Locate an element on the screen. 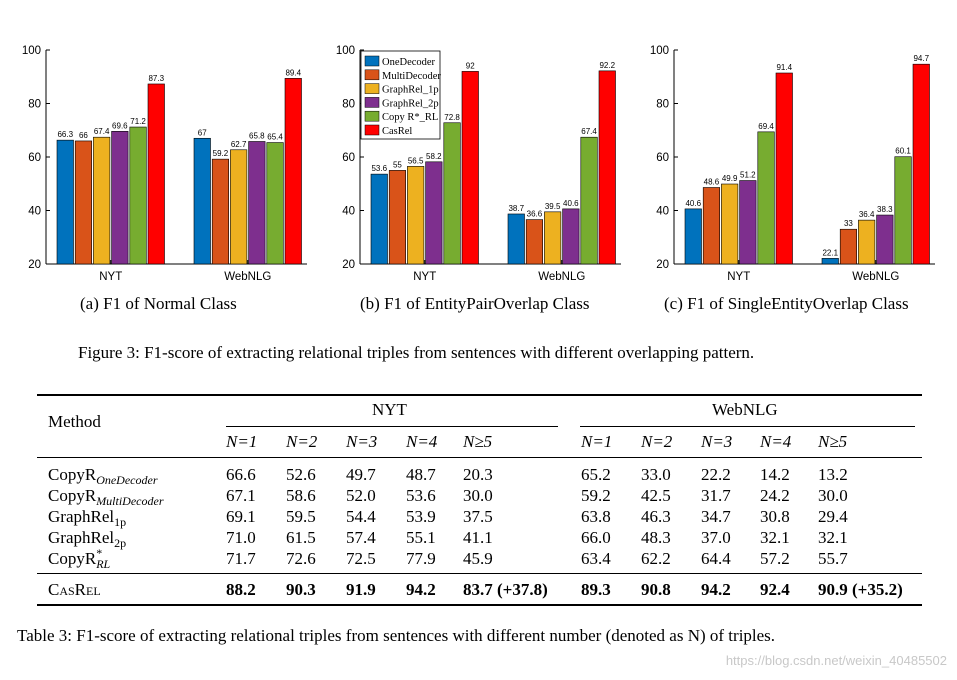 The image size is (957, 680). method-name: CopyRMultiDecoder is located at coordinates (106, 497).